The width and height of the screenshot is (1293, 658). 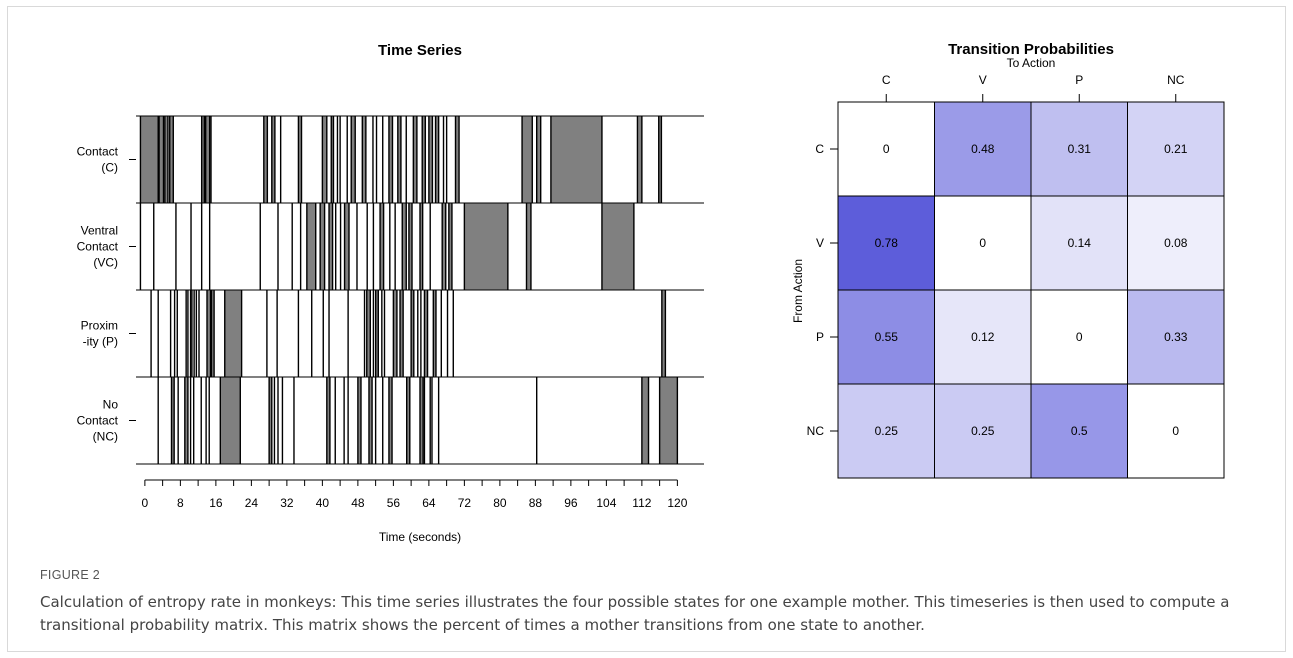 What do you see at coordinates (820, 337) in the screenshot?
I see `row-label-2: P` at bounding box center [820, 337].